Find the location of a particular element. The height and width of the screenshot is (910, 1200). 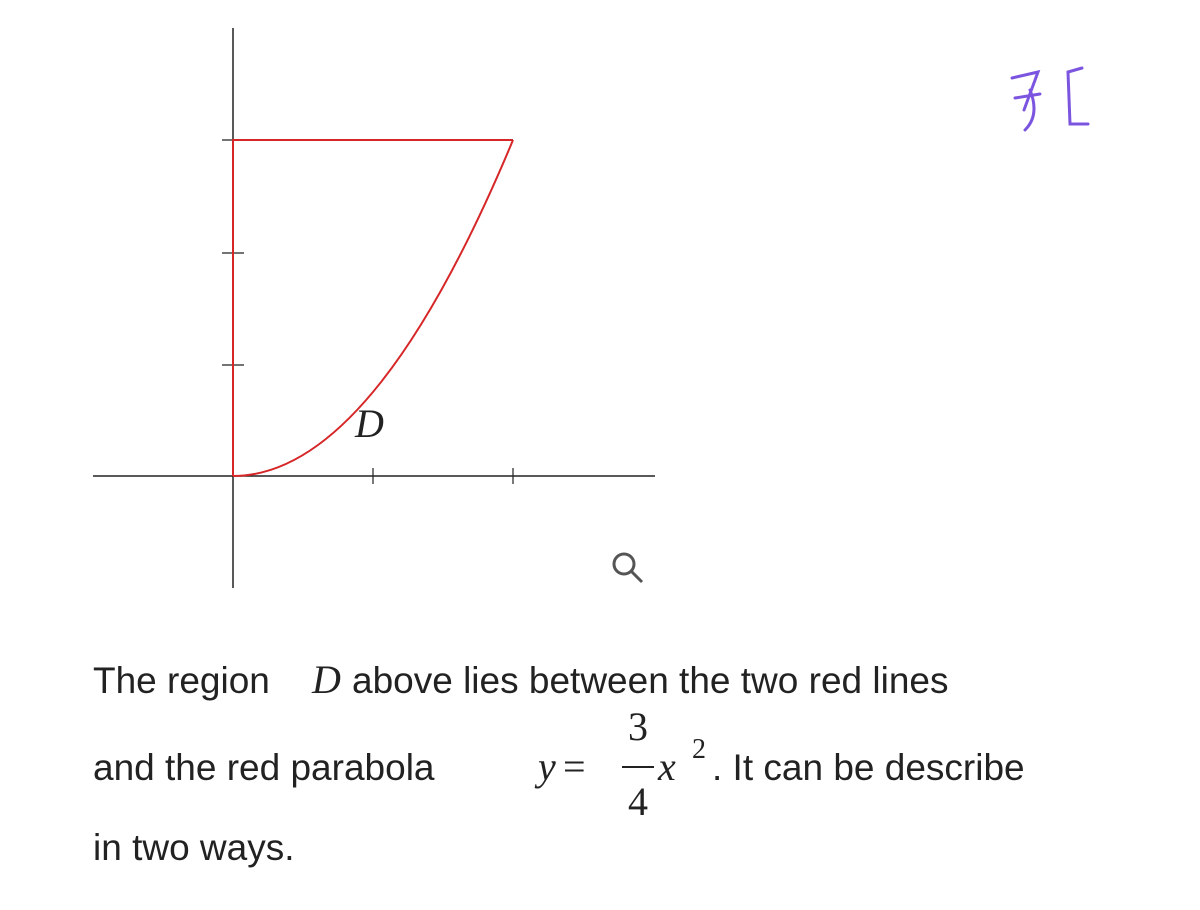

zoom-icon is located at coordinates (628, 568).